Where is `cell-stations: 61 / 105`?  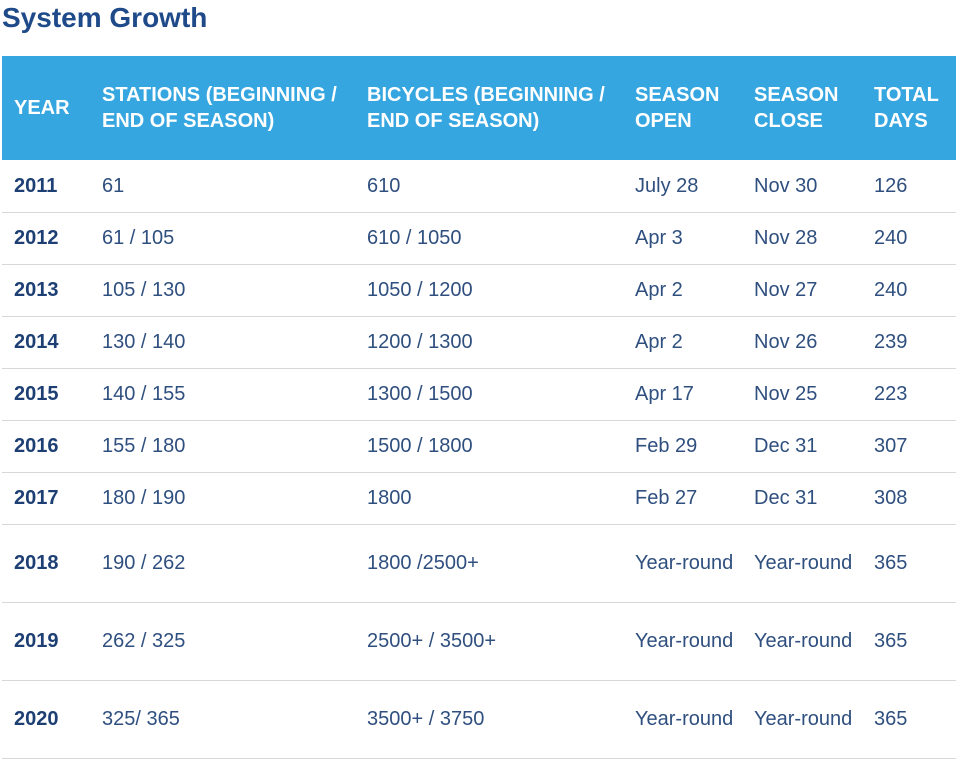 cell-stations: 61 / 105 is located at coordinates (222, 238).